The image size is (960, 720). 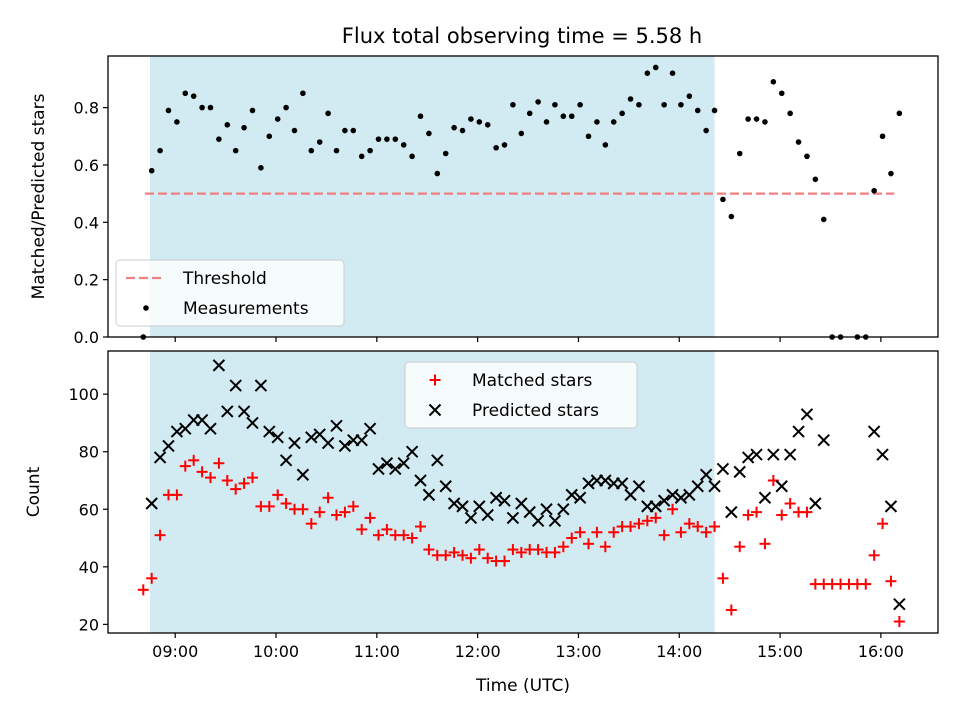 I want to click on y-tick-label: 0.0, so click(x=86, y=337).